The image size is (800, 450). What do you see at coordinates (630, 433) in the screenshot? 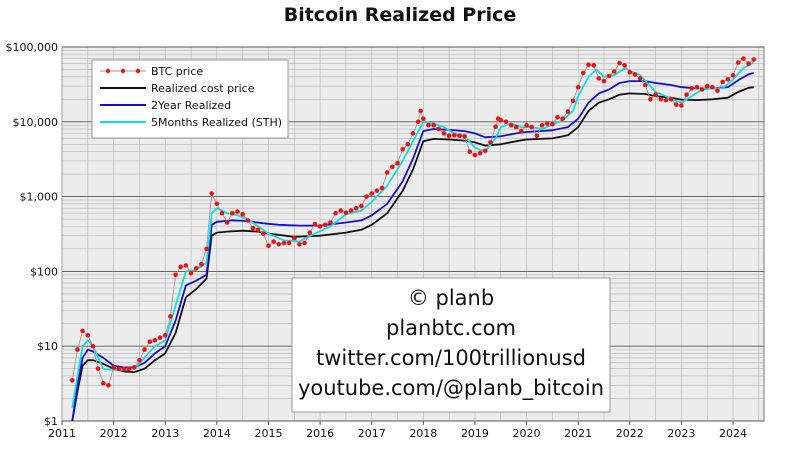
I see `x-tick-label: 2022` at bounding box center [630, 433].